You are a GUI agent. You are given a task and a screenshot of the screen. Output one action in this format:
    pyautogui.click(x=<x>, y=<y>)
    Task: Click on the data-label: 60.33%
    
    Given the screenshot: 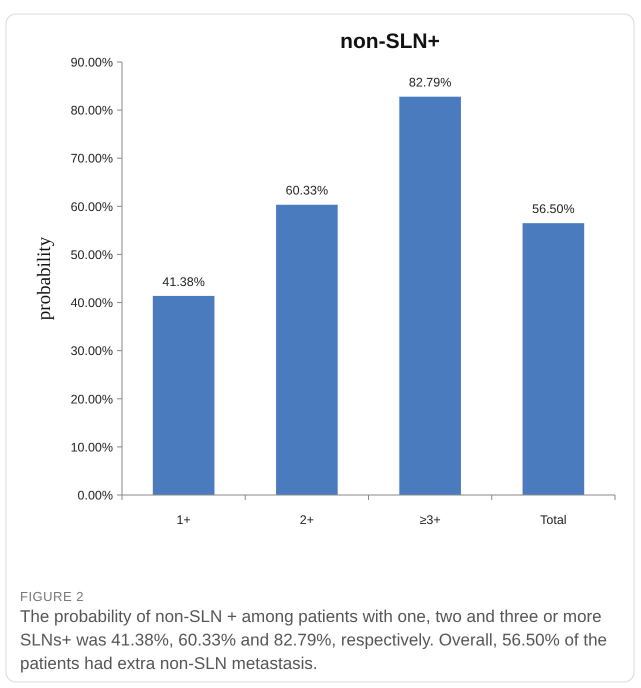 What is the action you would take?
    pyautogui.click(x=307, y=191)
    